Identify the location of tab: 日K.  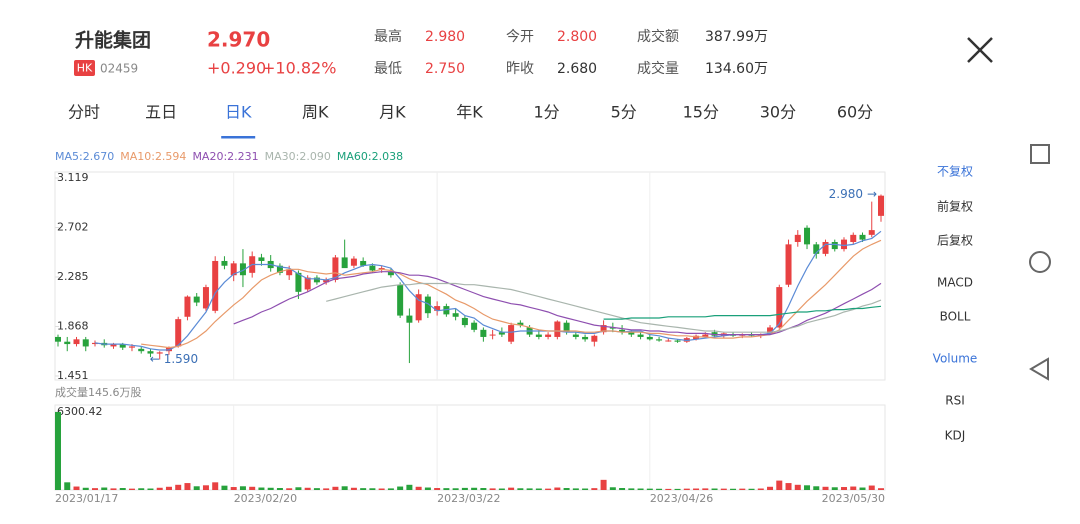
(238, 112).